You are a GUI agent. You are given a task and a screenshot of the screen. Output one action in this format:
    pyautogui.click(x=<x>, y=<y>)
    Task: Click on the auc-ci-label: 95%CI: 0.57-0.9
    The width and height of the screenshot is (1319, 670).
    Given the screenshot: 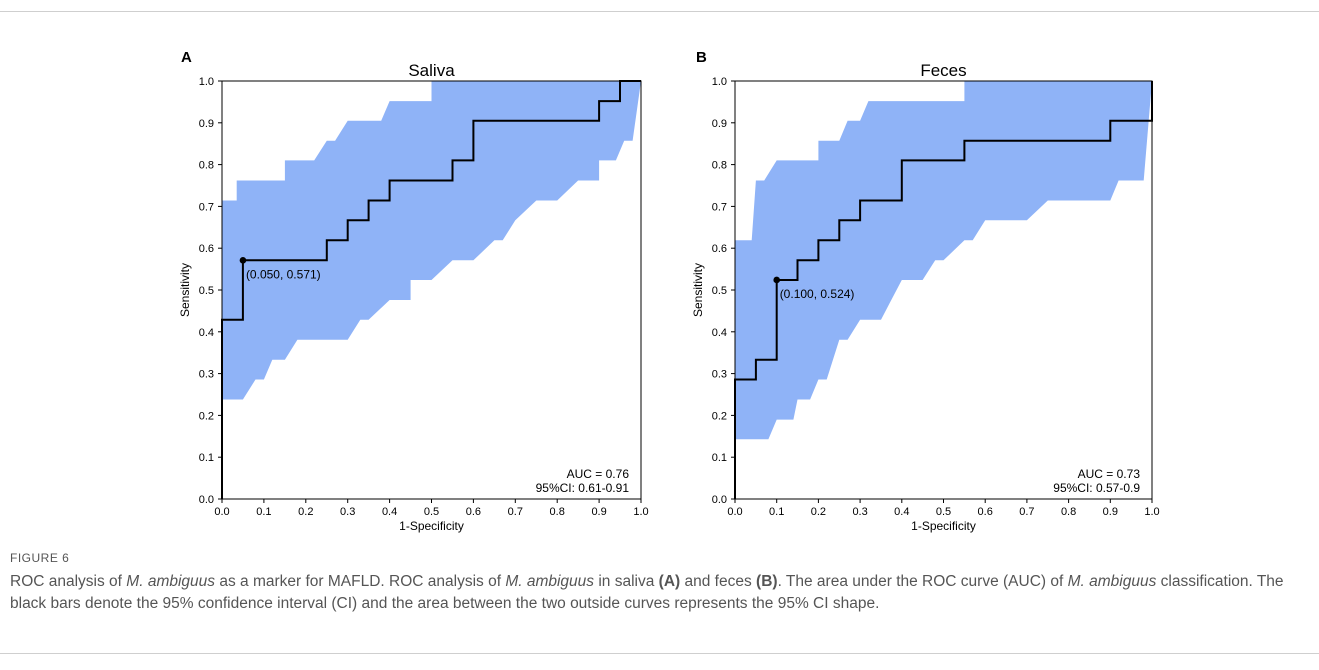 What is the action you would take?
    pyautogui.click(x=1096, y=488)
    